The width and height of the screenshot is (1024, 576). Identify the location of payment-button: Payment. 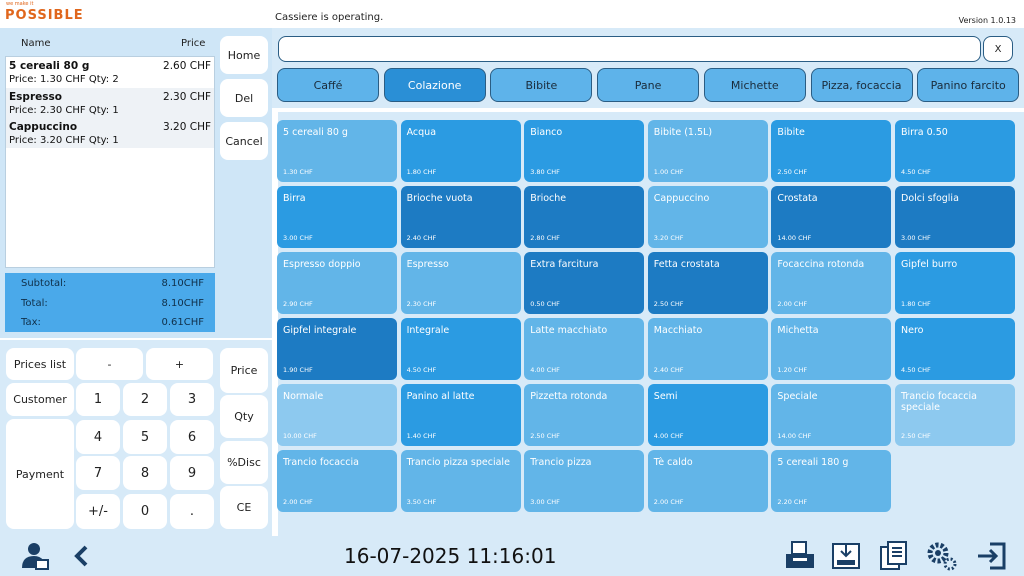
(40, 474).